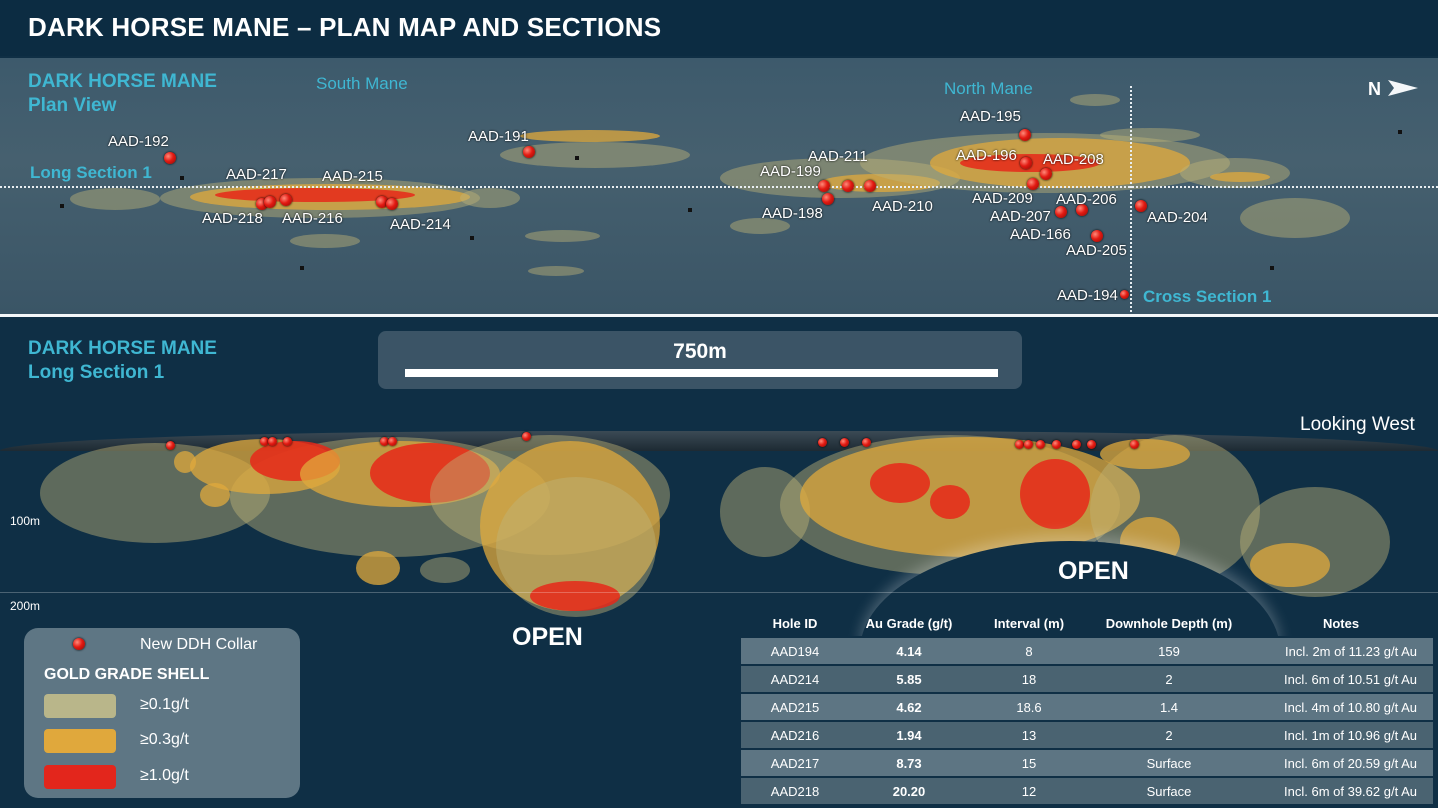  I want to click on hole-label: AAD-198, so click(792, 213).